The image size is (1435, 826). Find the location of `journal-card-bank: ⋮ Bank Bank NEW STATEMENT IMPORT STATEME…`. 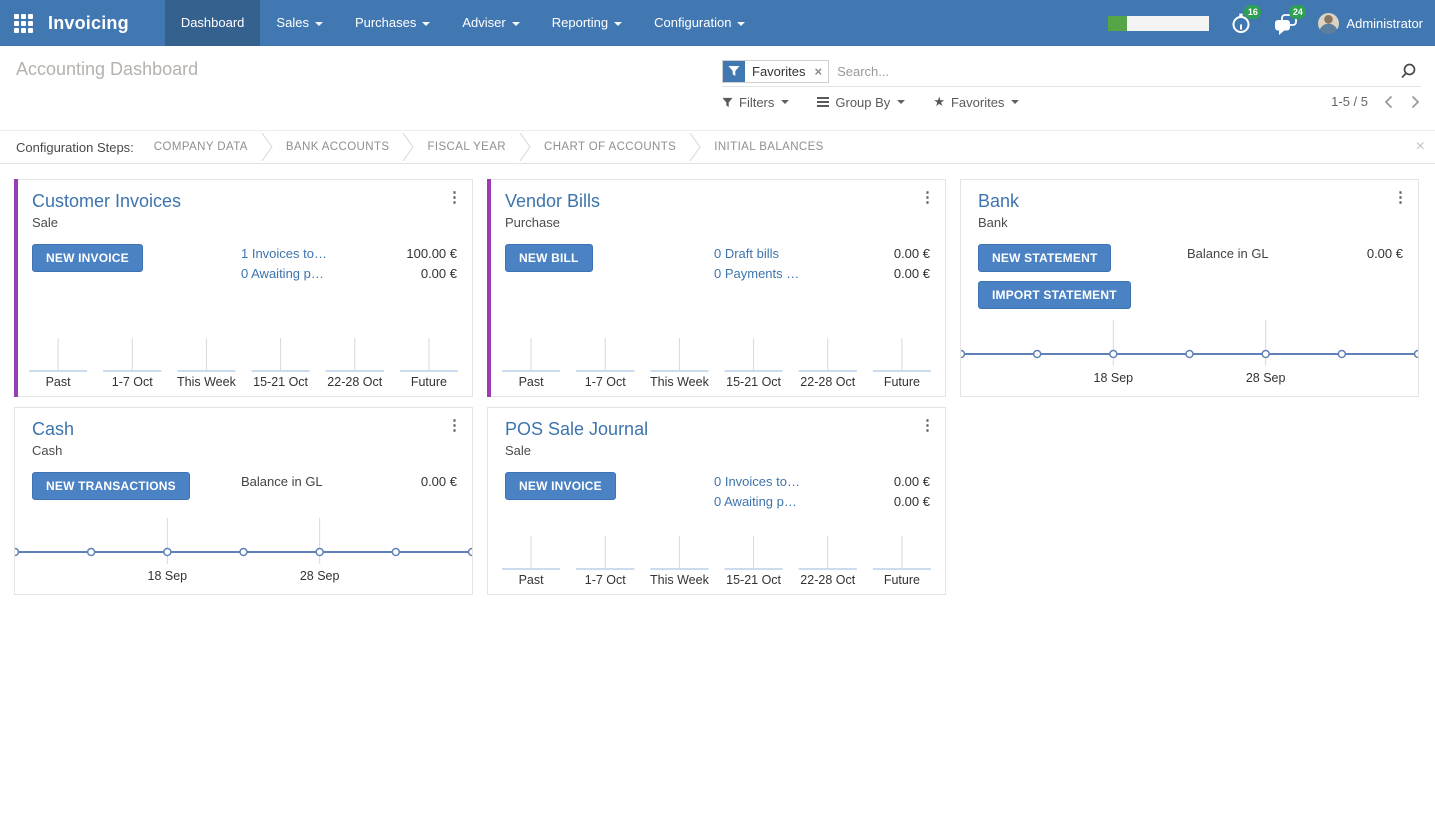

journal-card-bank: ⋮ Bank Bank NEW STATEMENT IMPORT STATEME… is located at coordinates (1189, 288).